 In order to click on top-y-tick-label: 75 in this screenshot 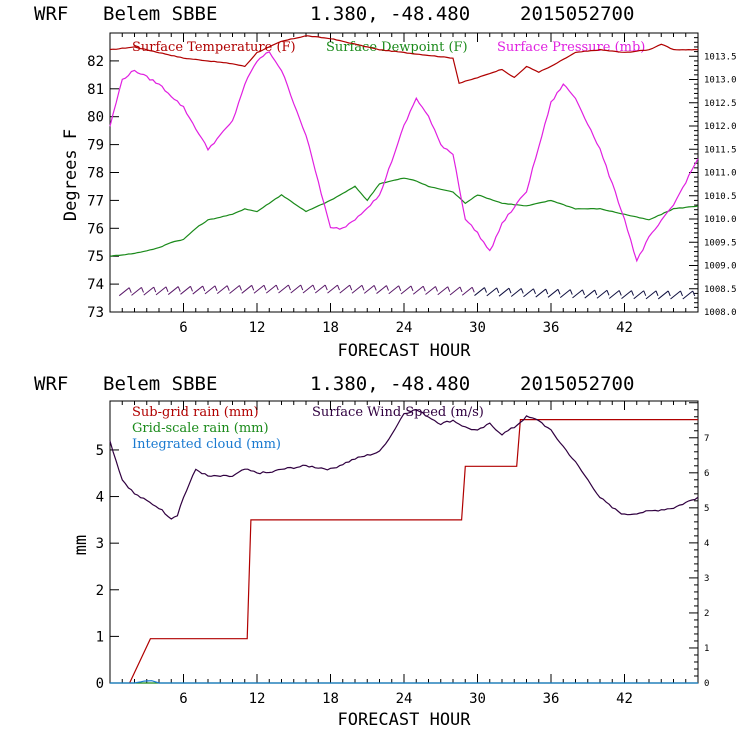, I will do `click(95, 257)`.